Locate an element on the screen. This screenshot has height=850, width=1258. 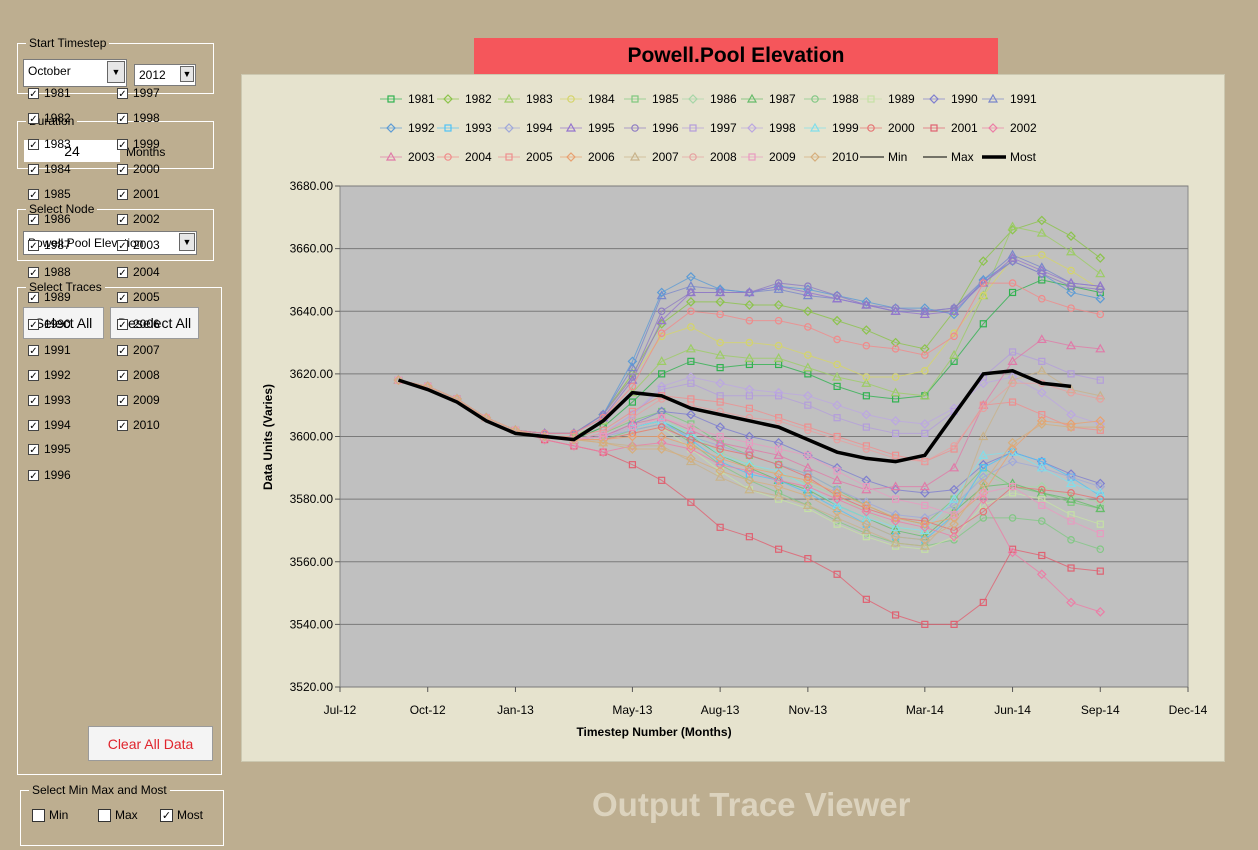
duration-input: 24 is located at coordinates (72, 151).